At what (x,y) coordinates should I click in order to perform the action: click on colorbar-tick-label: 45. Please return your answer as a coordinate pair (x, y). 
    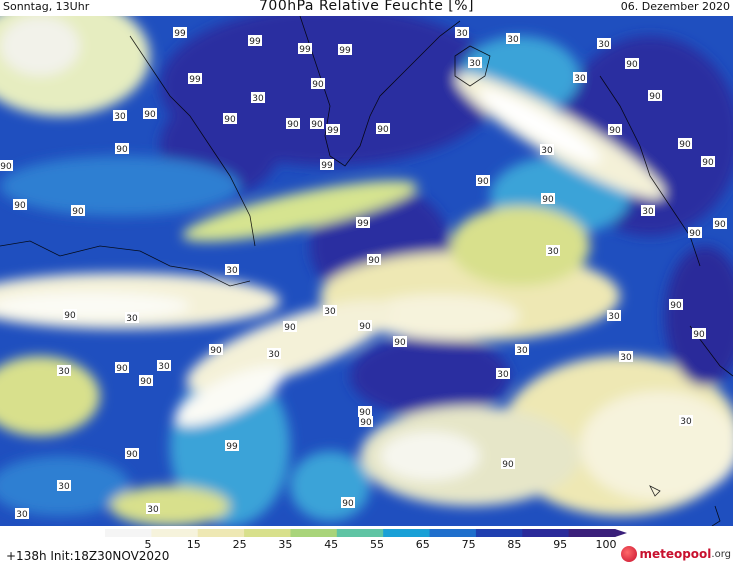
    Looking at the image, I should click on (331, 543).